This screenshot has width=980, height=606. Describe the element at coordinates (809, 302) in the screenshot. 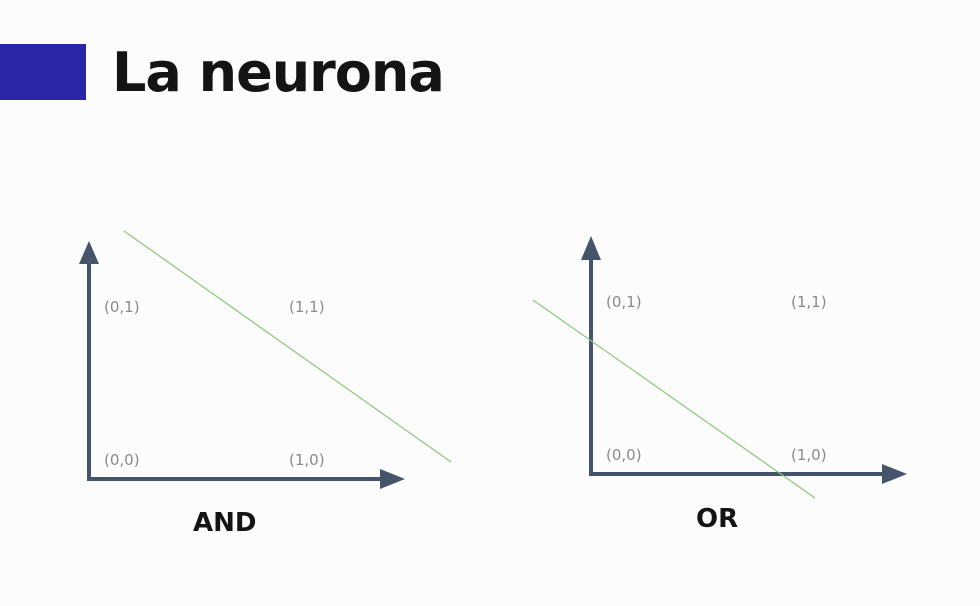

I see `or-point-label-1-1: (1,1)` at that location.